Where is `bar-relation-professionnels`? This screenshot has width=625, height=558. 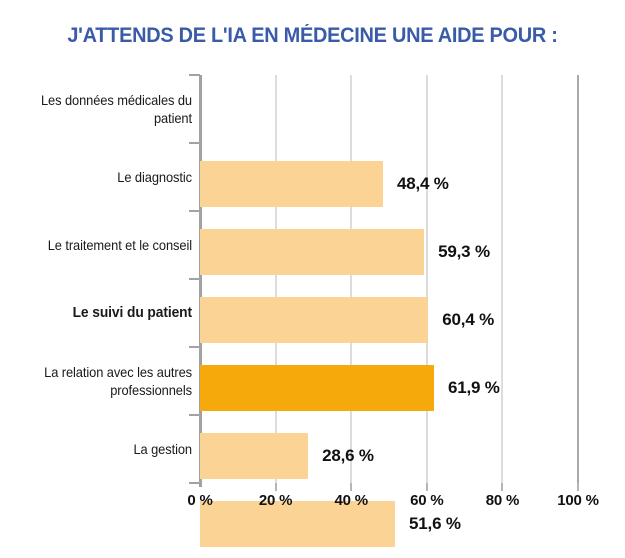 bar-relation-professionnels is located at coordinates (254, 456).